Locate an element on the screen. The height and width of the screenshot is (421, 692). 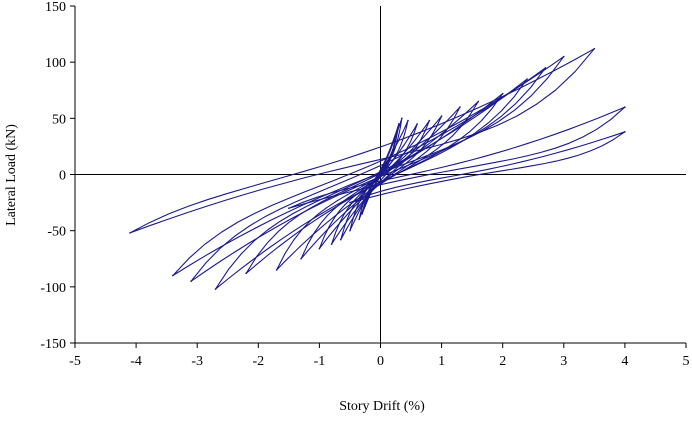
x-tick-label: -1 is located at coordinates (320, 361).